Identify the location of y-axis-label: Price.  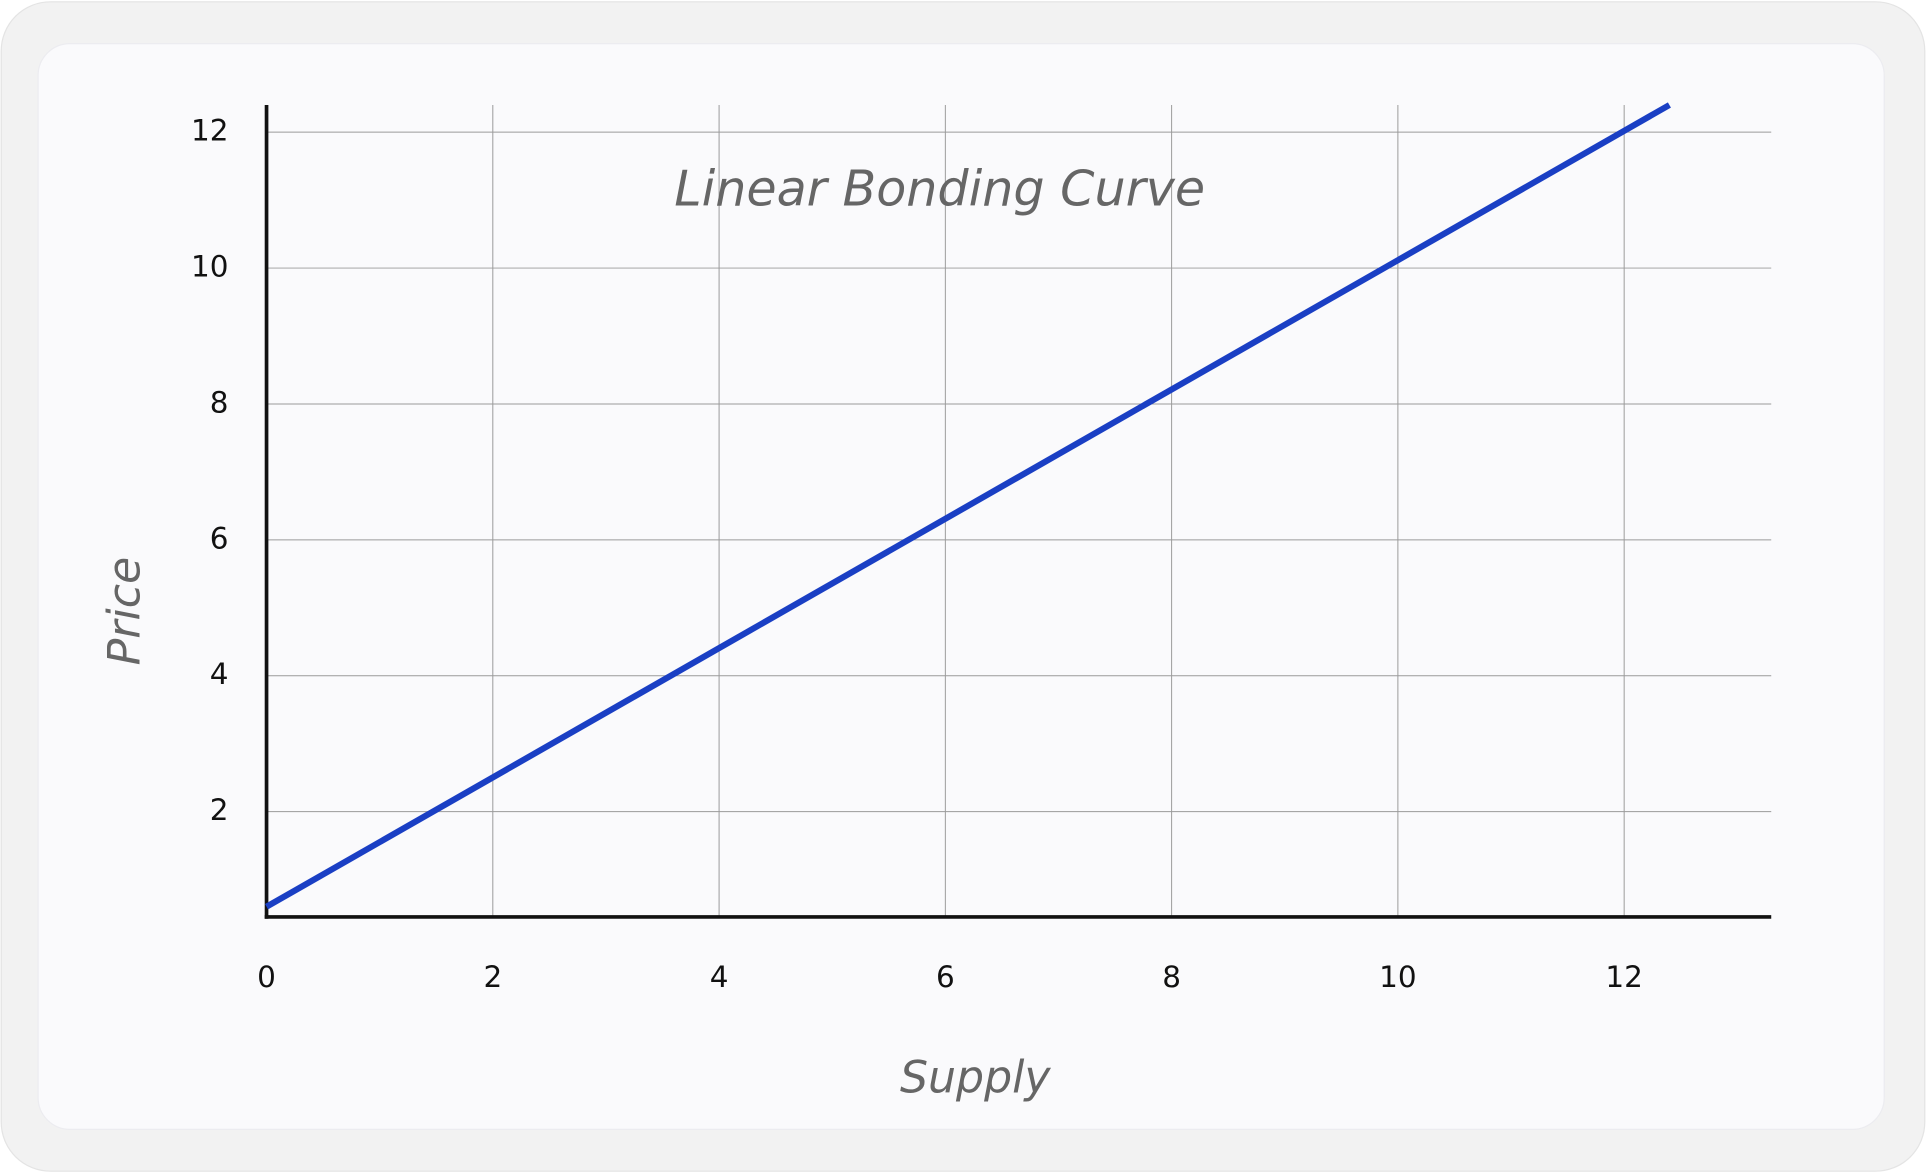
(125, 611).